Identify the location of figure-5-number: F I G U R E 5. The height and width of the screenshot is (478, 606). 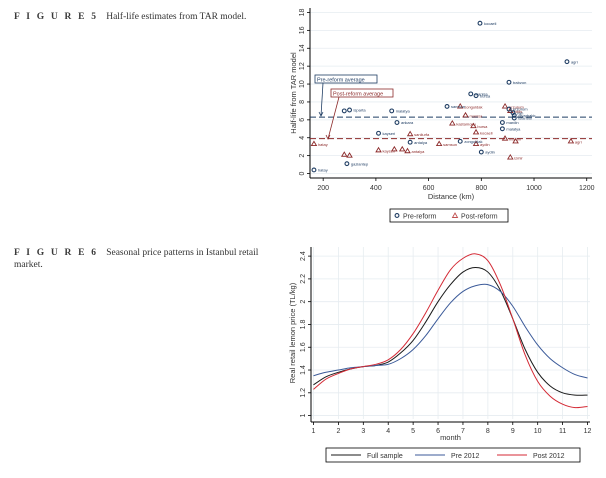
(56, 17).